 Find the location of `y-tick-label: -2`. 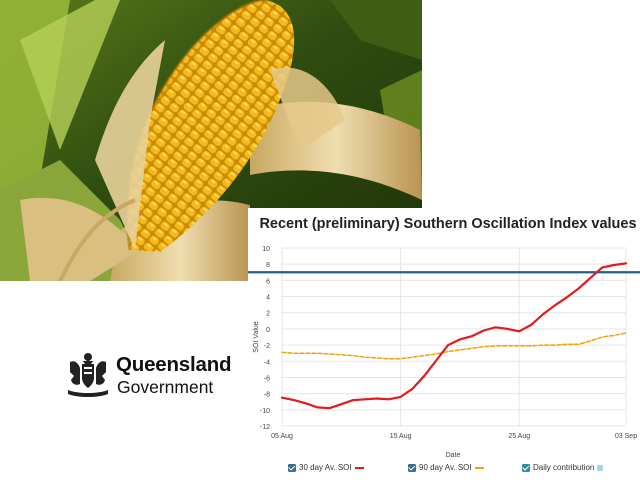

y-tick-label: -2 is located at coordinates (267, 346).